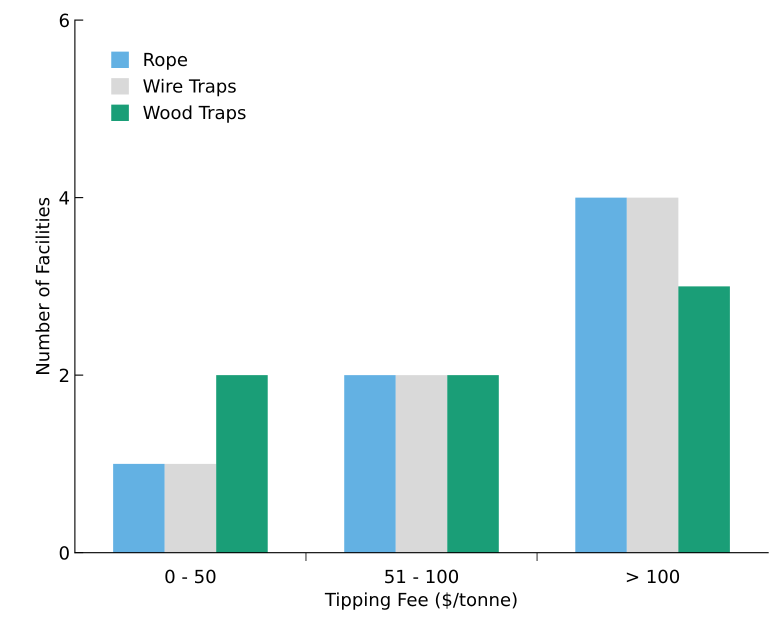  I want to click on y-tick-label: 4, so click(64, 197).